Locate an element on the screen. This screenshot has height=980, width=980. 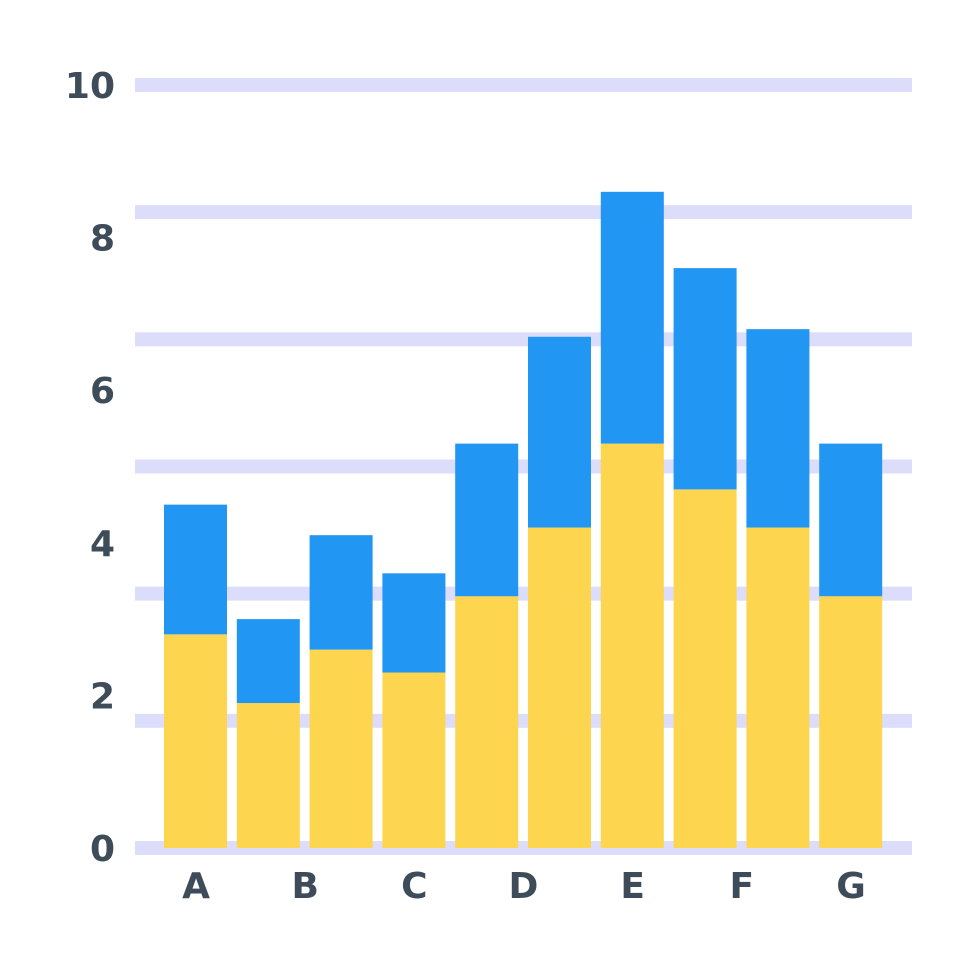
y-tick-label: 4 is located at coordinates (102, 544).